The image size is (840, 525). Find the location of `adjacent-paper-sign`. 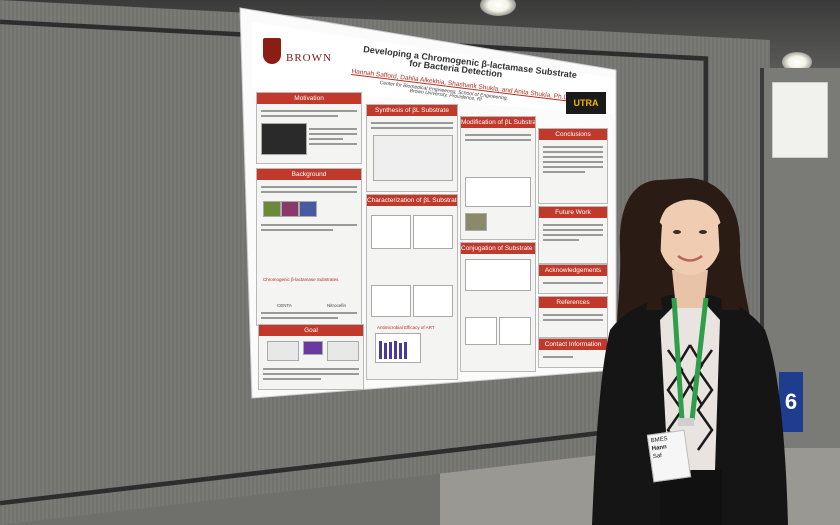

adjacent-paper-sign is located at coordinates (800, 120).